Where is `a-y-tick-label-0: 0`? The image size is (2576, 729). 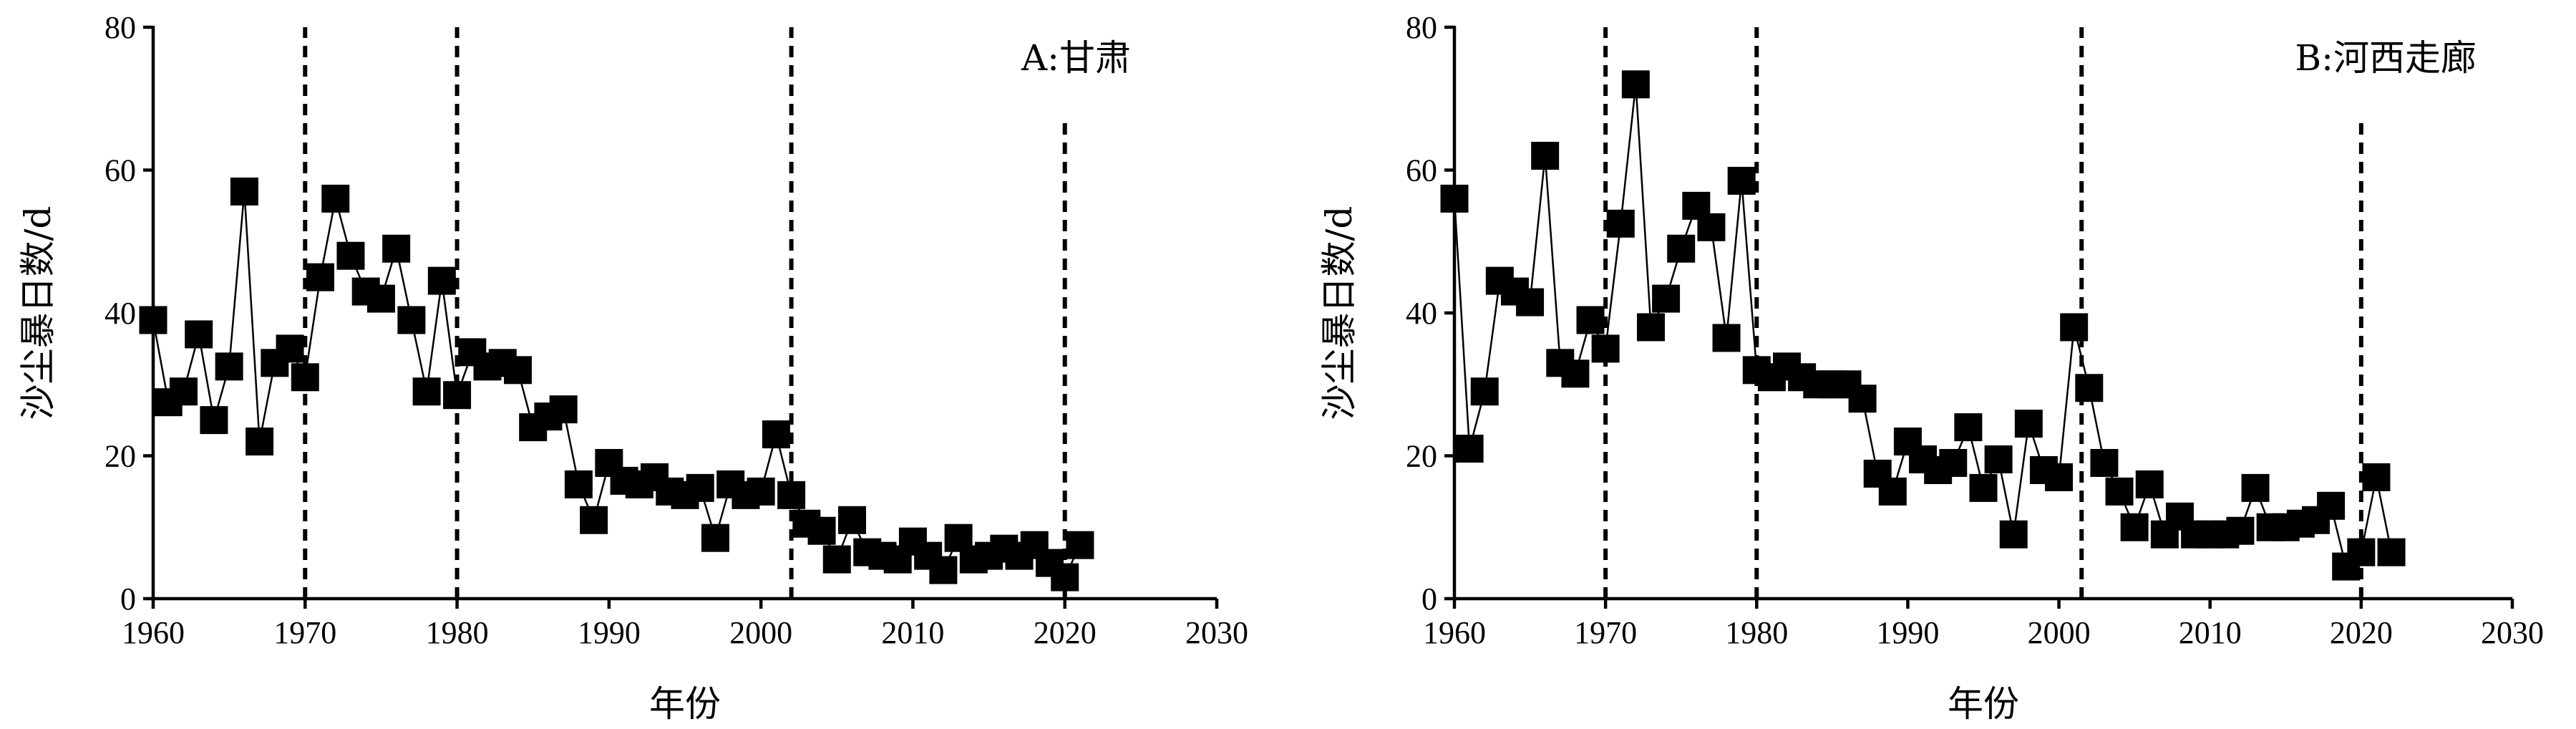 a-y-tick-label-0: 0 is located at coordinates (128, 599).